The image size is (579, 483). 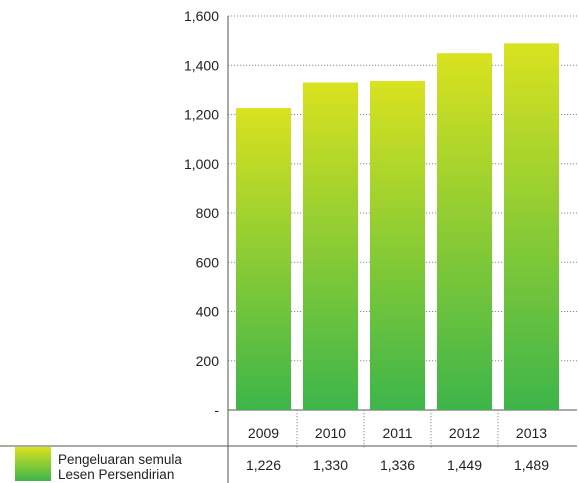 I want to click on y-axis-tick-labels: - 200 400 600 800 1,000 1,200 1,400 1,600, so click(x=201, y=213).